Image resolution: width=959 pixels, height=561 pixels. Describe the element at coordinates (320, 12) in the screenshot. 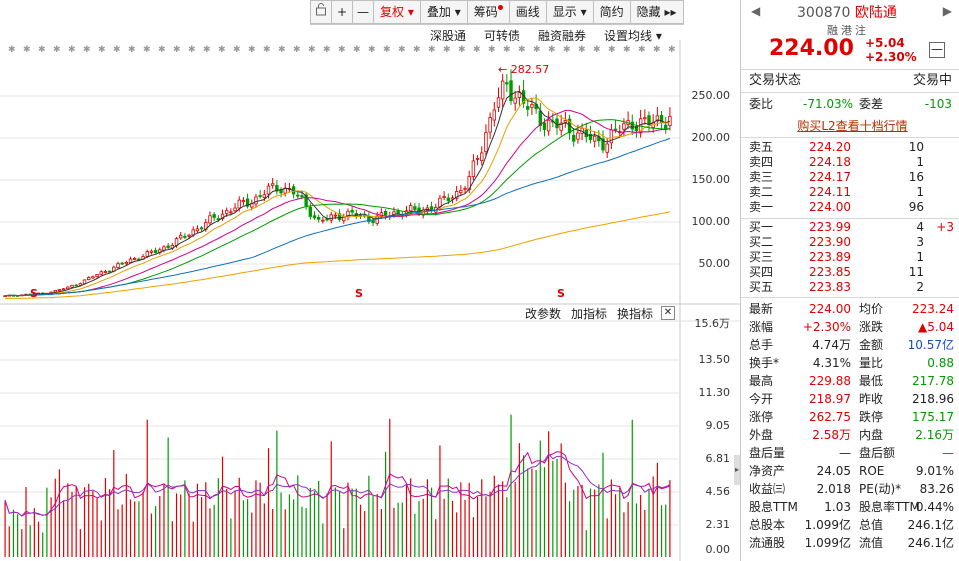

I see `lock-icon` at that location.